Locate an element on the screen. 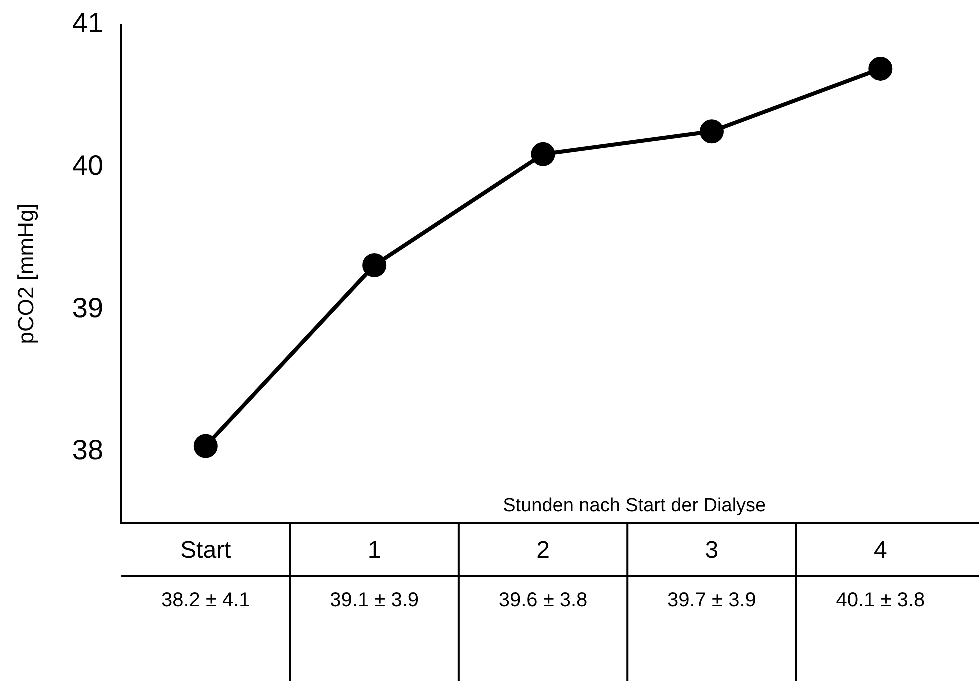 The height and width of the screenshot is (683, 979). x-axis-title: Stunden nach Start der Dialyse is located at coordinates (634, 505).